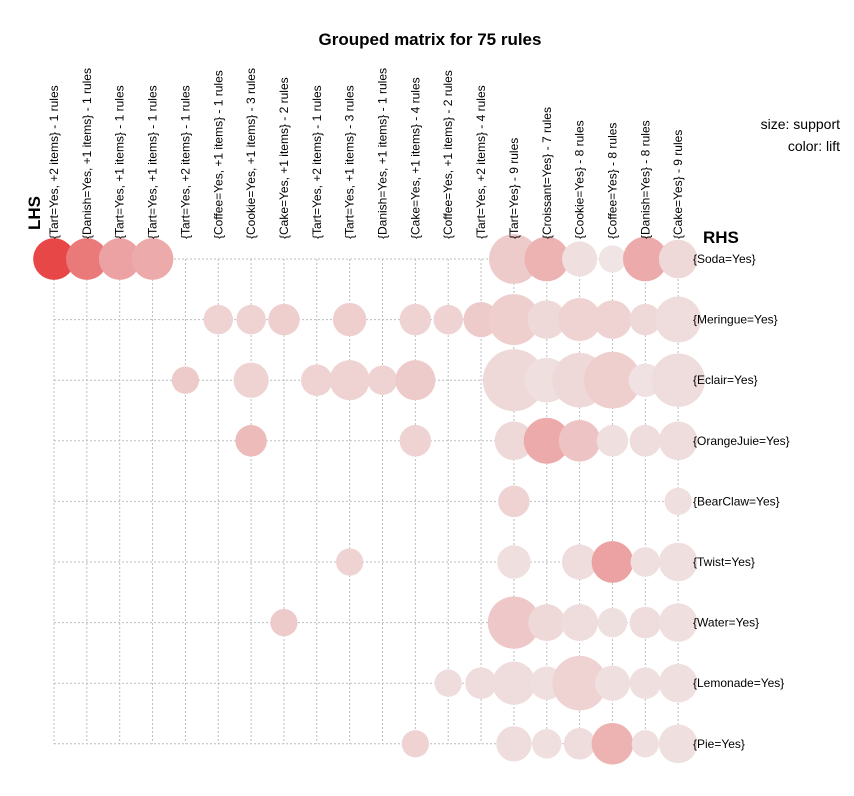 This screenshot has width=854, height=796. What do you see at coordinates (738, 683) in the screenshot?
I see `rhs-item-label: {Lemonade=Yes}` at bounding box center [738, 683].